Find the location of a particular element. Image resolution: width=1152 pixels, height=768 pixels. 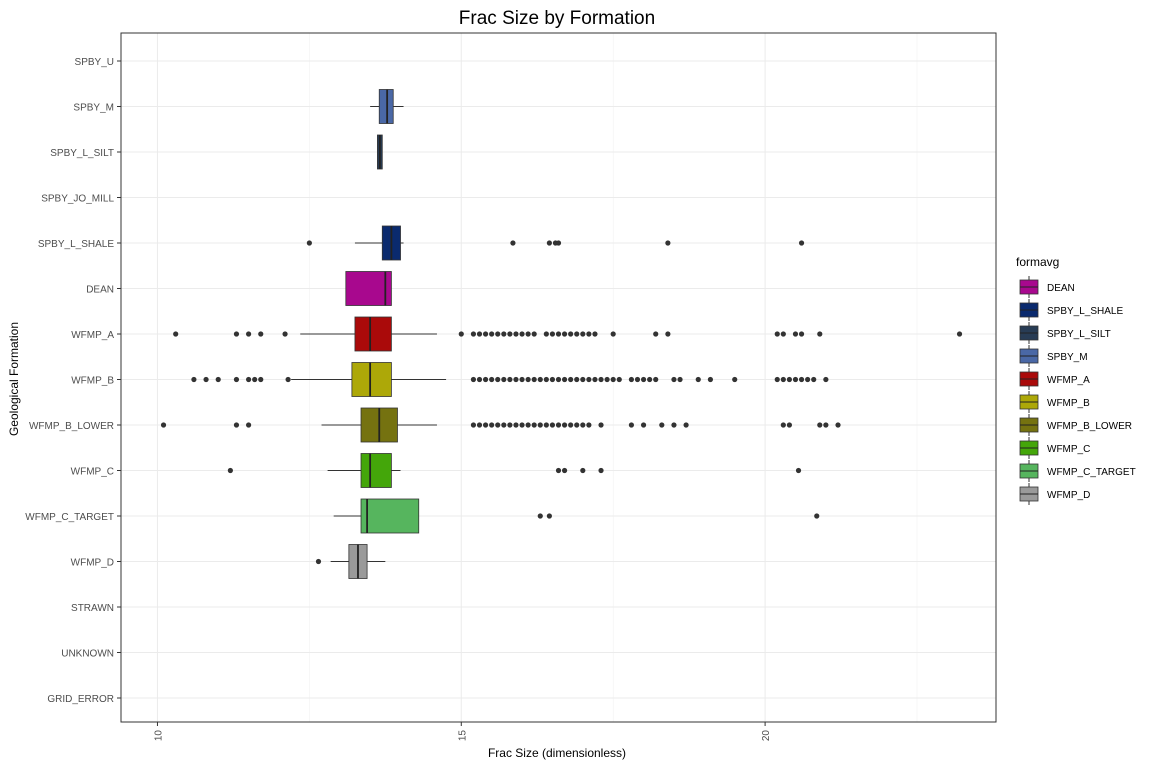

legend-label: WFMP_B is located at coordinates (1068, 403).